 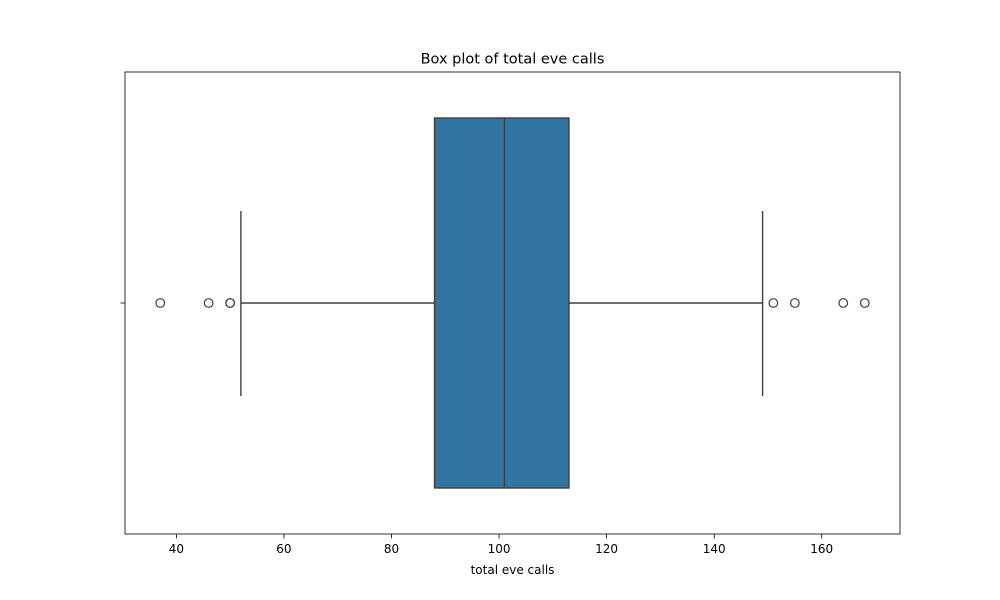 I want to click on x-tick-label: 140, so click(x=714, y=549).